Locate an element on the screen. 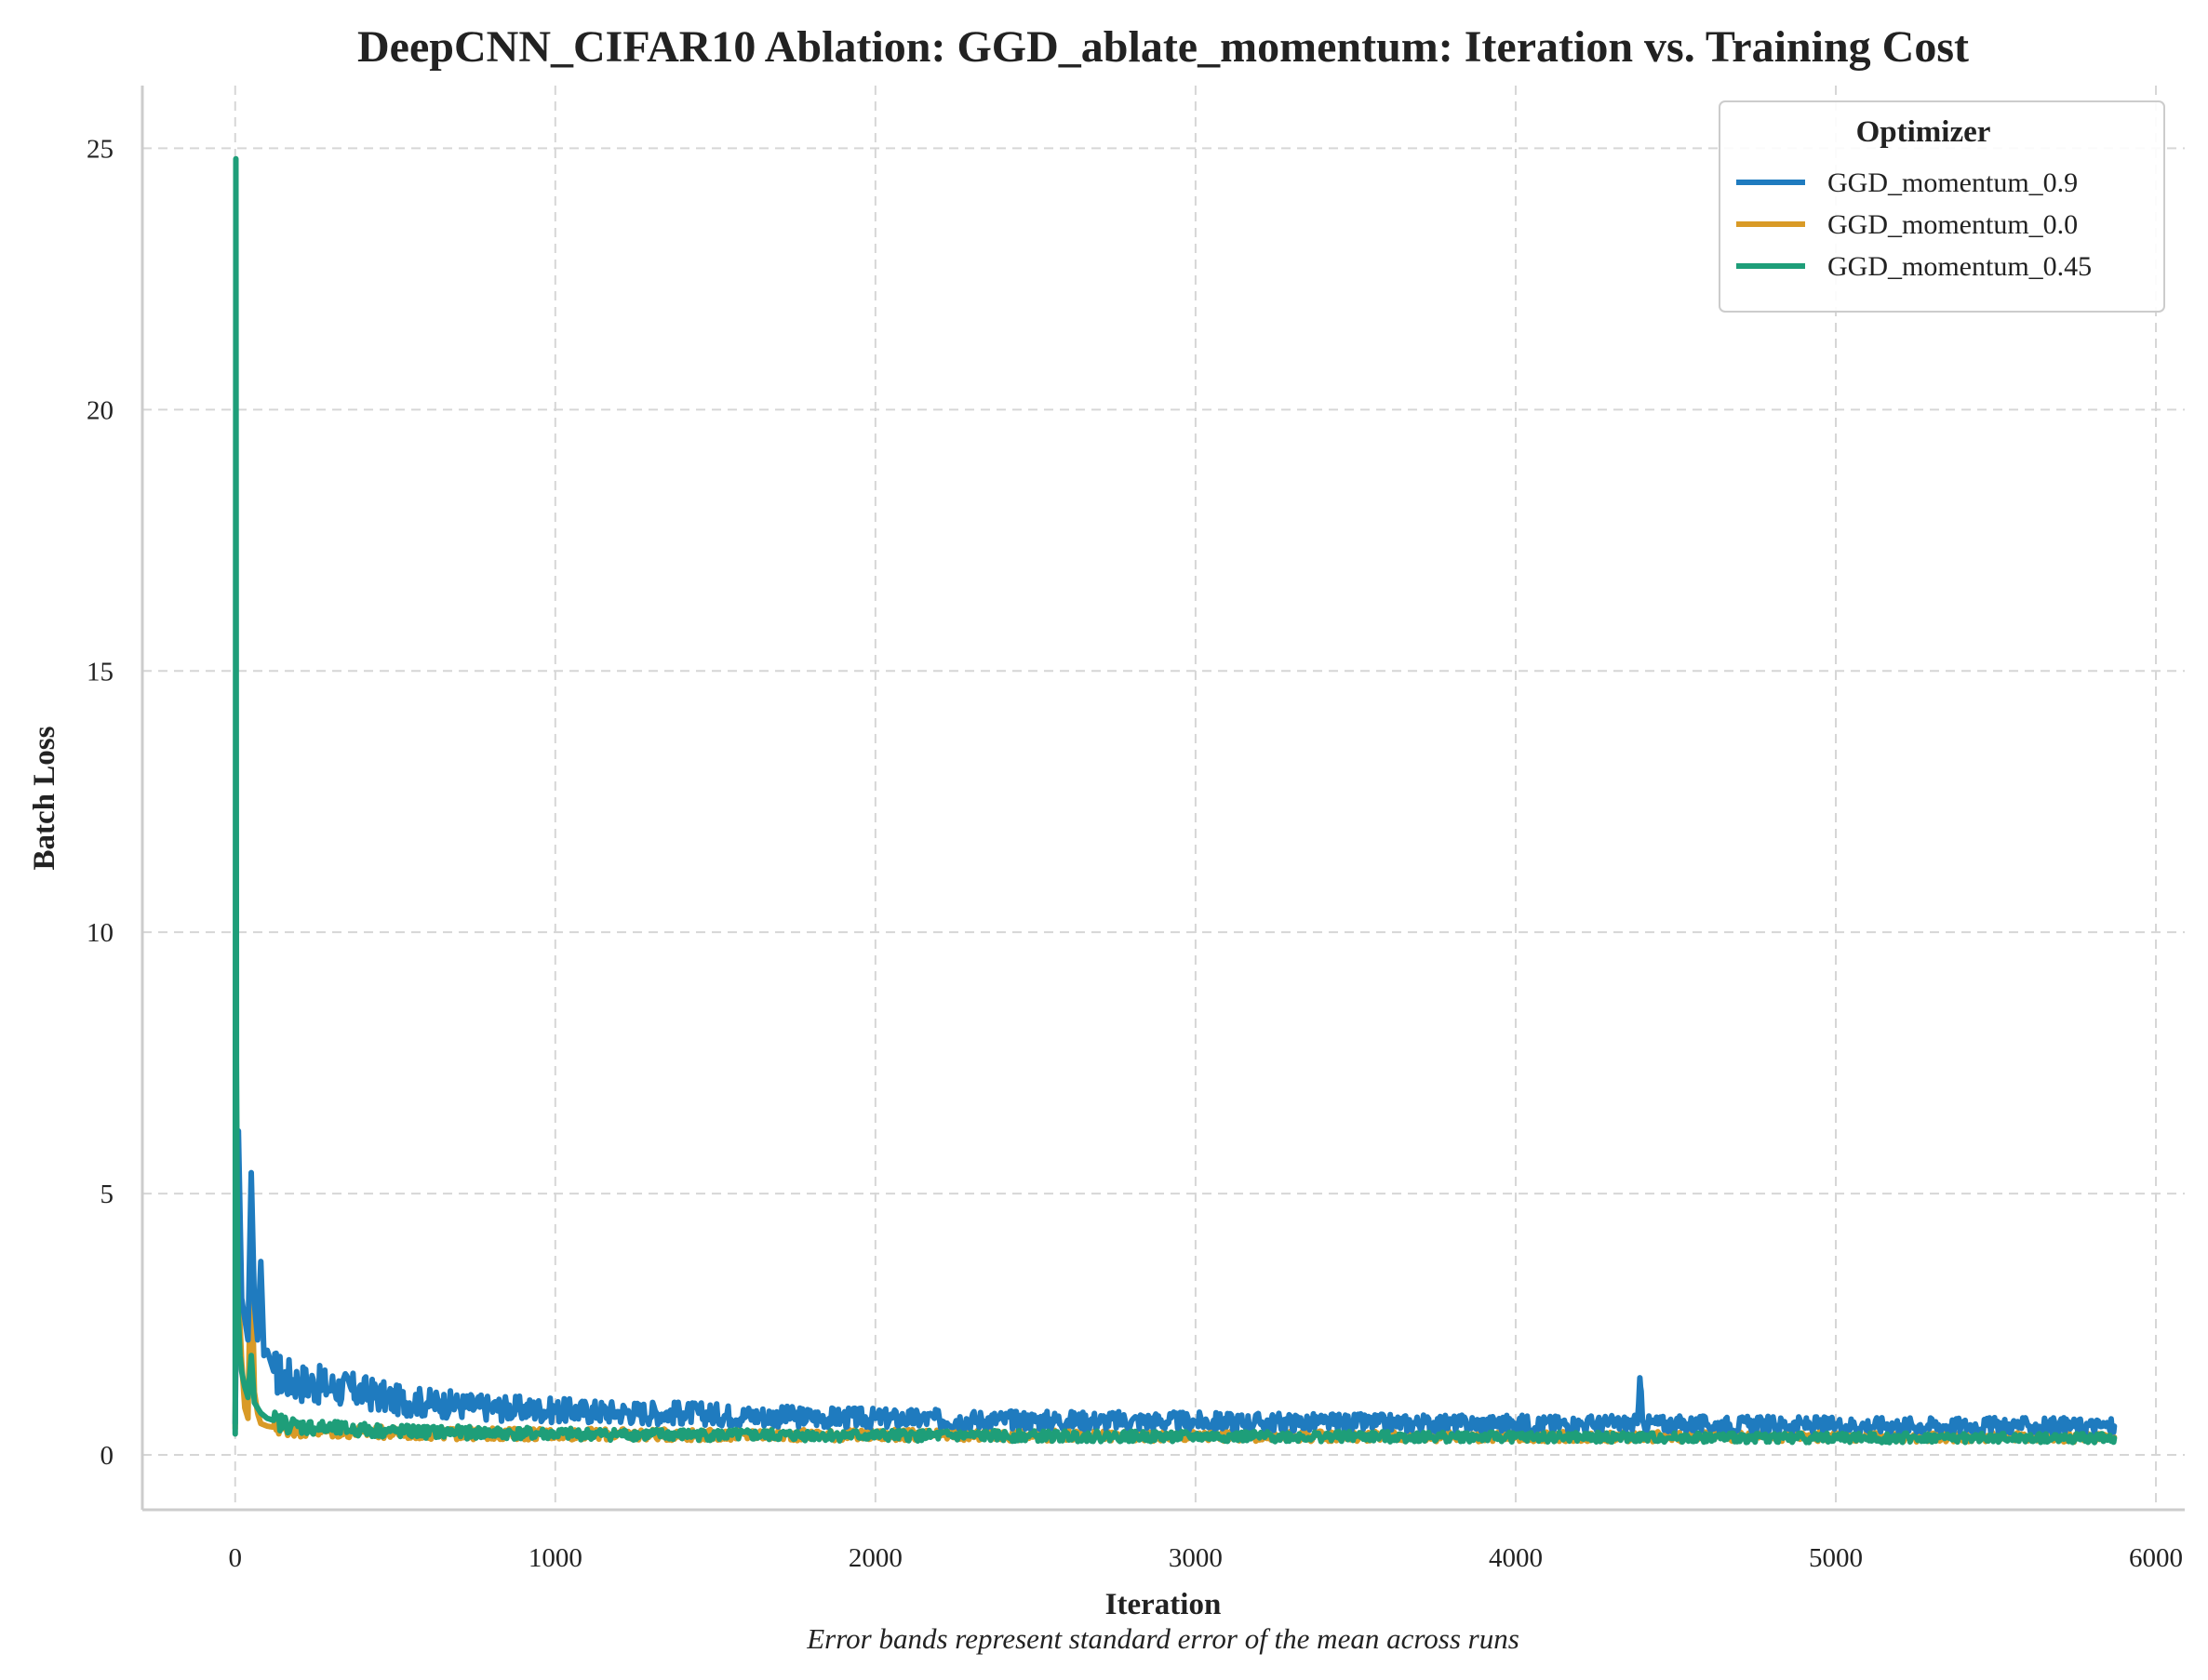  y-tick-label: 15 is located at coordinates (100, 672).